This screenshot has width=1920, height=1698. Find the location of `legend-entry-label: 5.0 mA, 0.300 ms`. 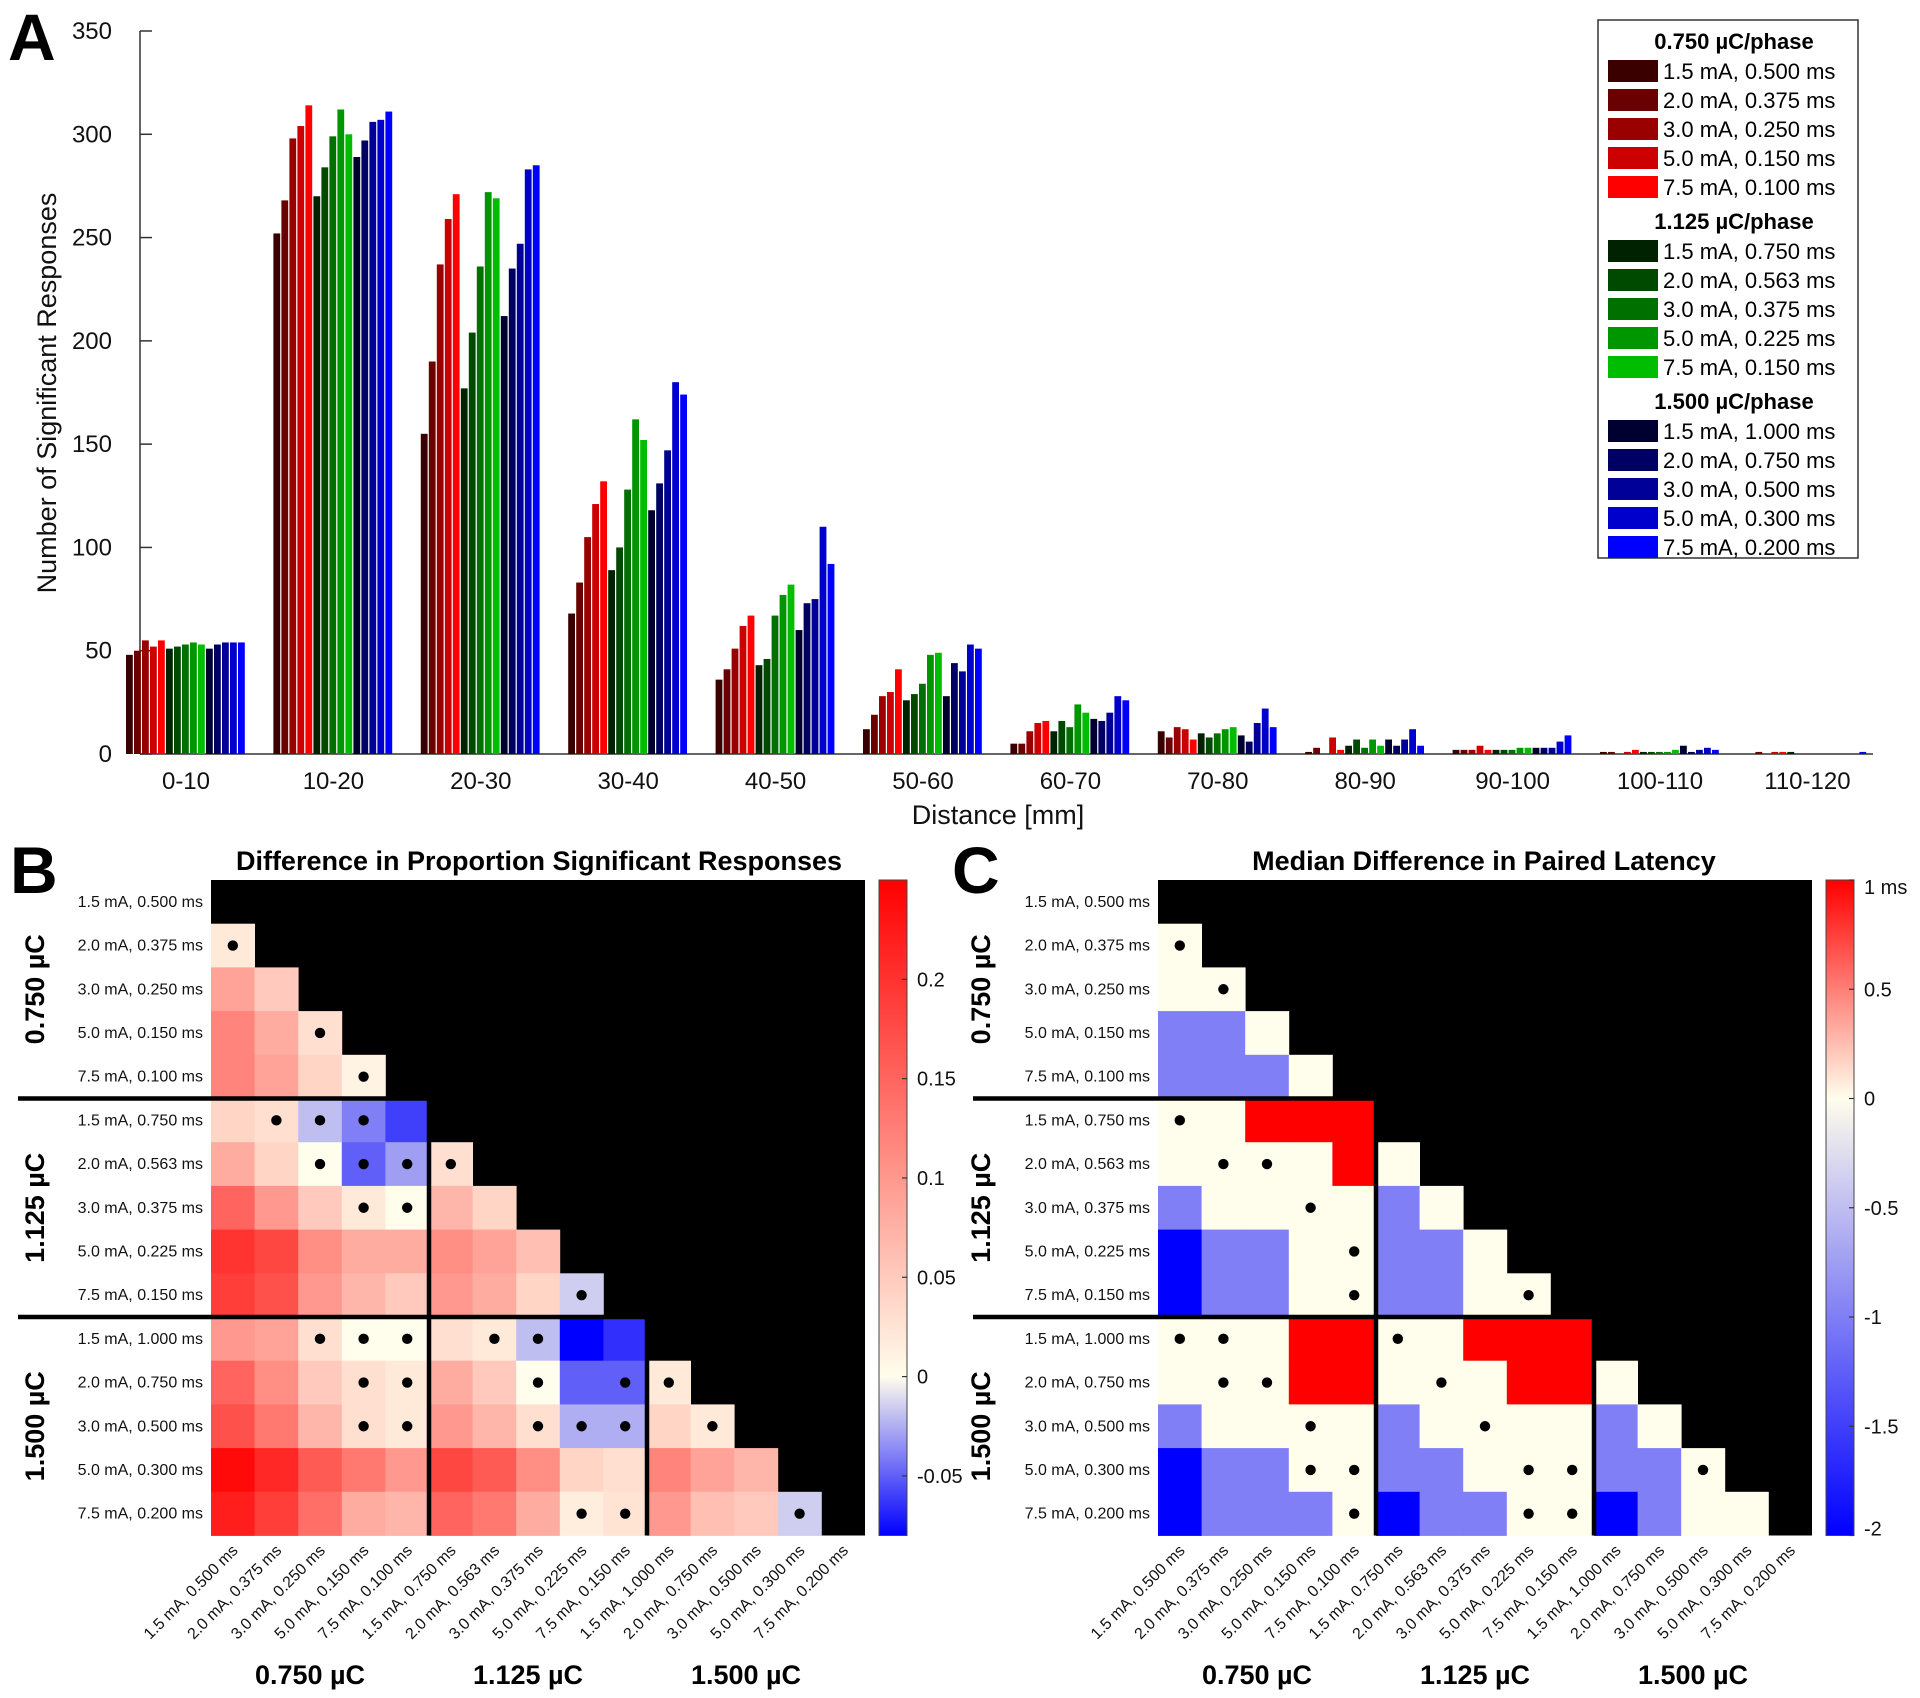

legend-entry-label: 5.0 mA, 0.300 ms is located at coordinates (1749, 518).